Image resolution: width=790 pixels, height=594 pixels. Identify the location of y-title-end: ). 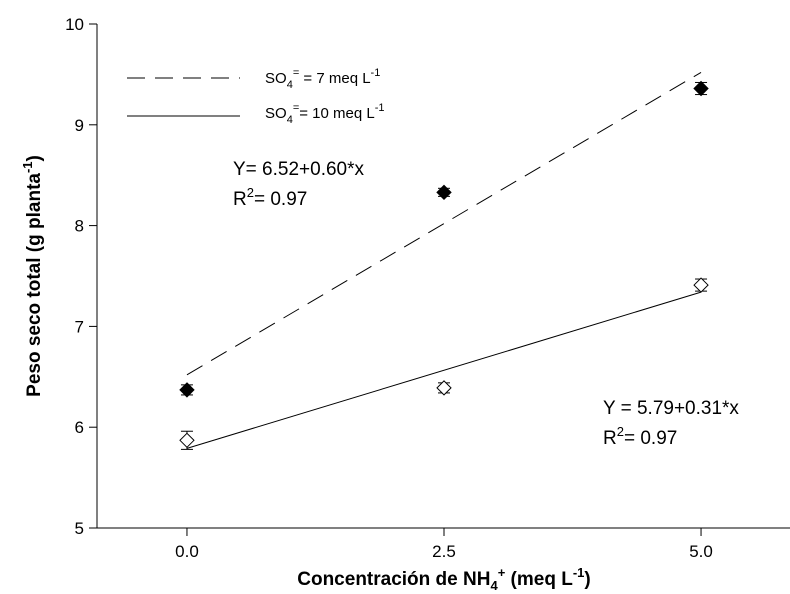
(34, 158).